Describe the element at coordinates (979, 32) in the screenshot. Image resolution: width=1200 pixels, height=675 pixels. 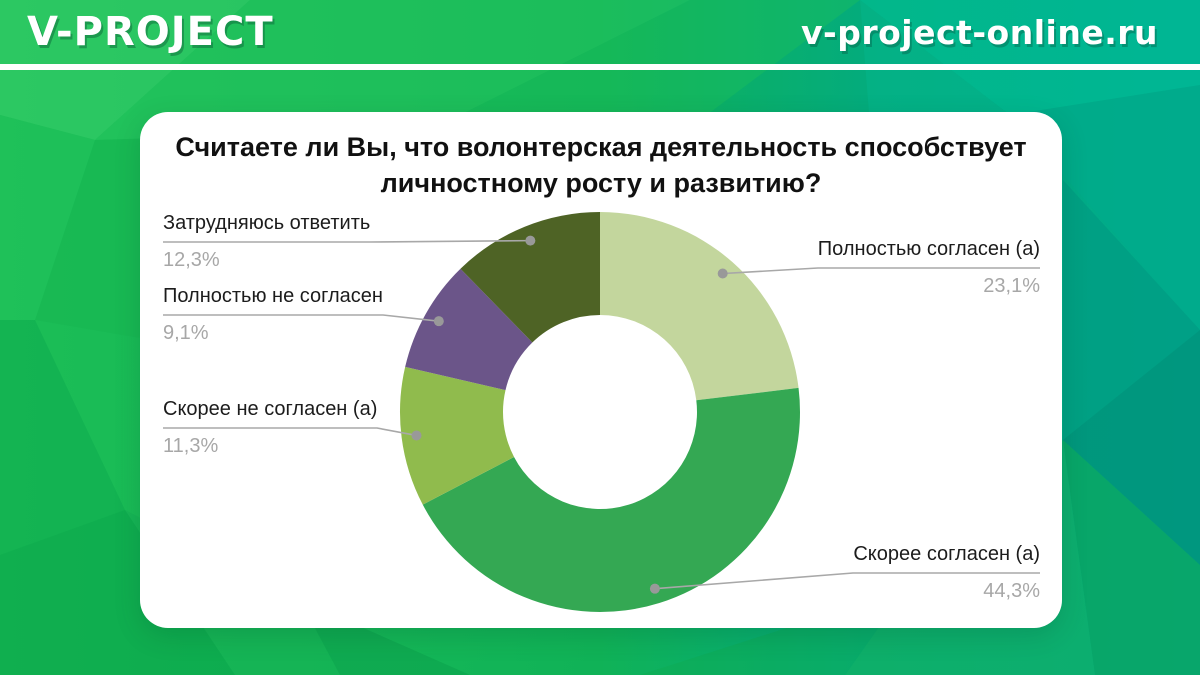
I see `site-url: v-project-online.ru` at that location.